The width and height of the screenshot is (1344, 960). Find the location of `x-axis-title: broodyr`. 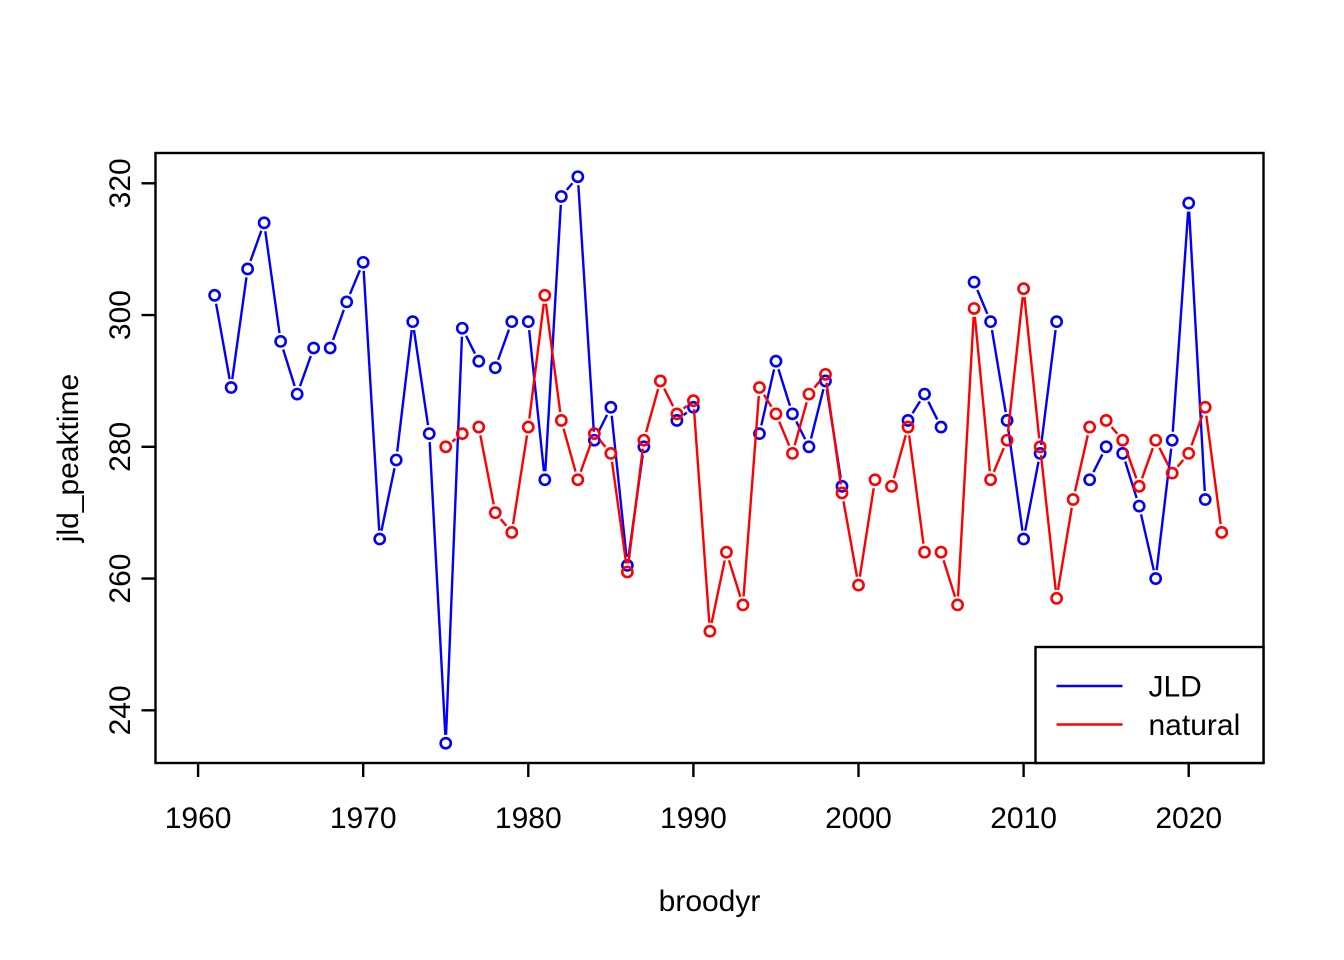

x-axis-title: broodyr is located at coordinates (710, 901).